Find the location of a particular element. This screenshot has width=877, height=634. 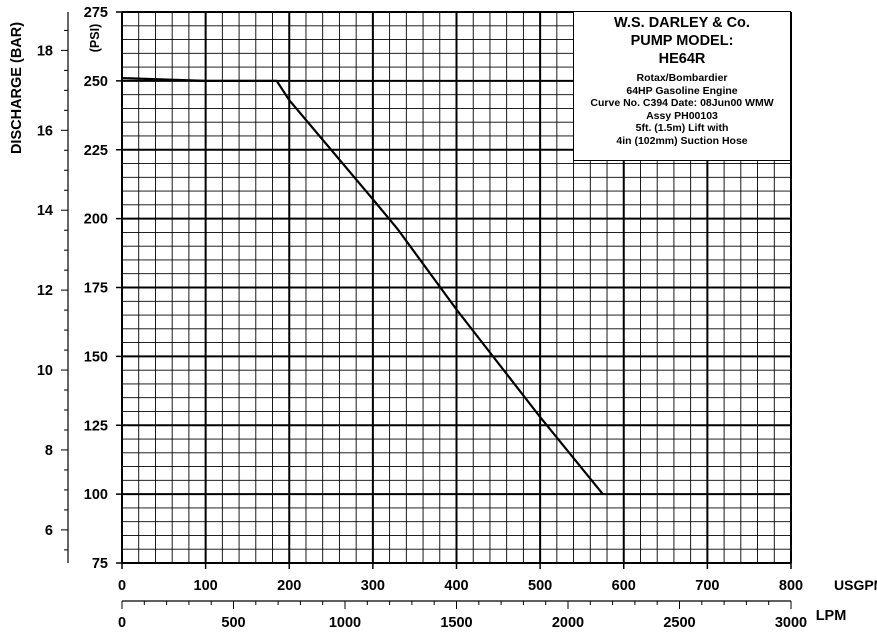

bar-tick-label: 16 is located at coordinates (45, 131).